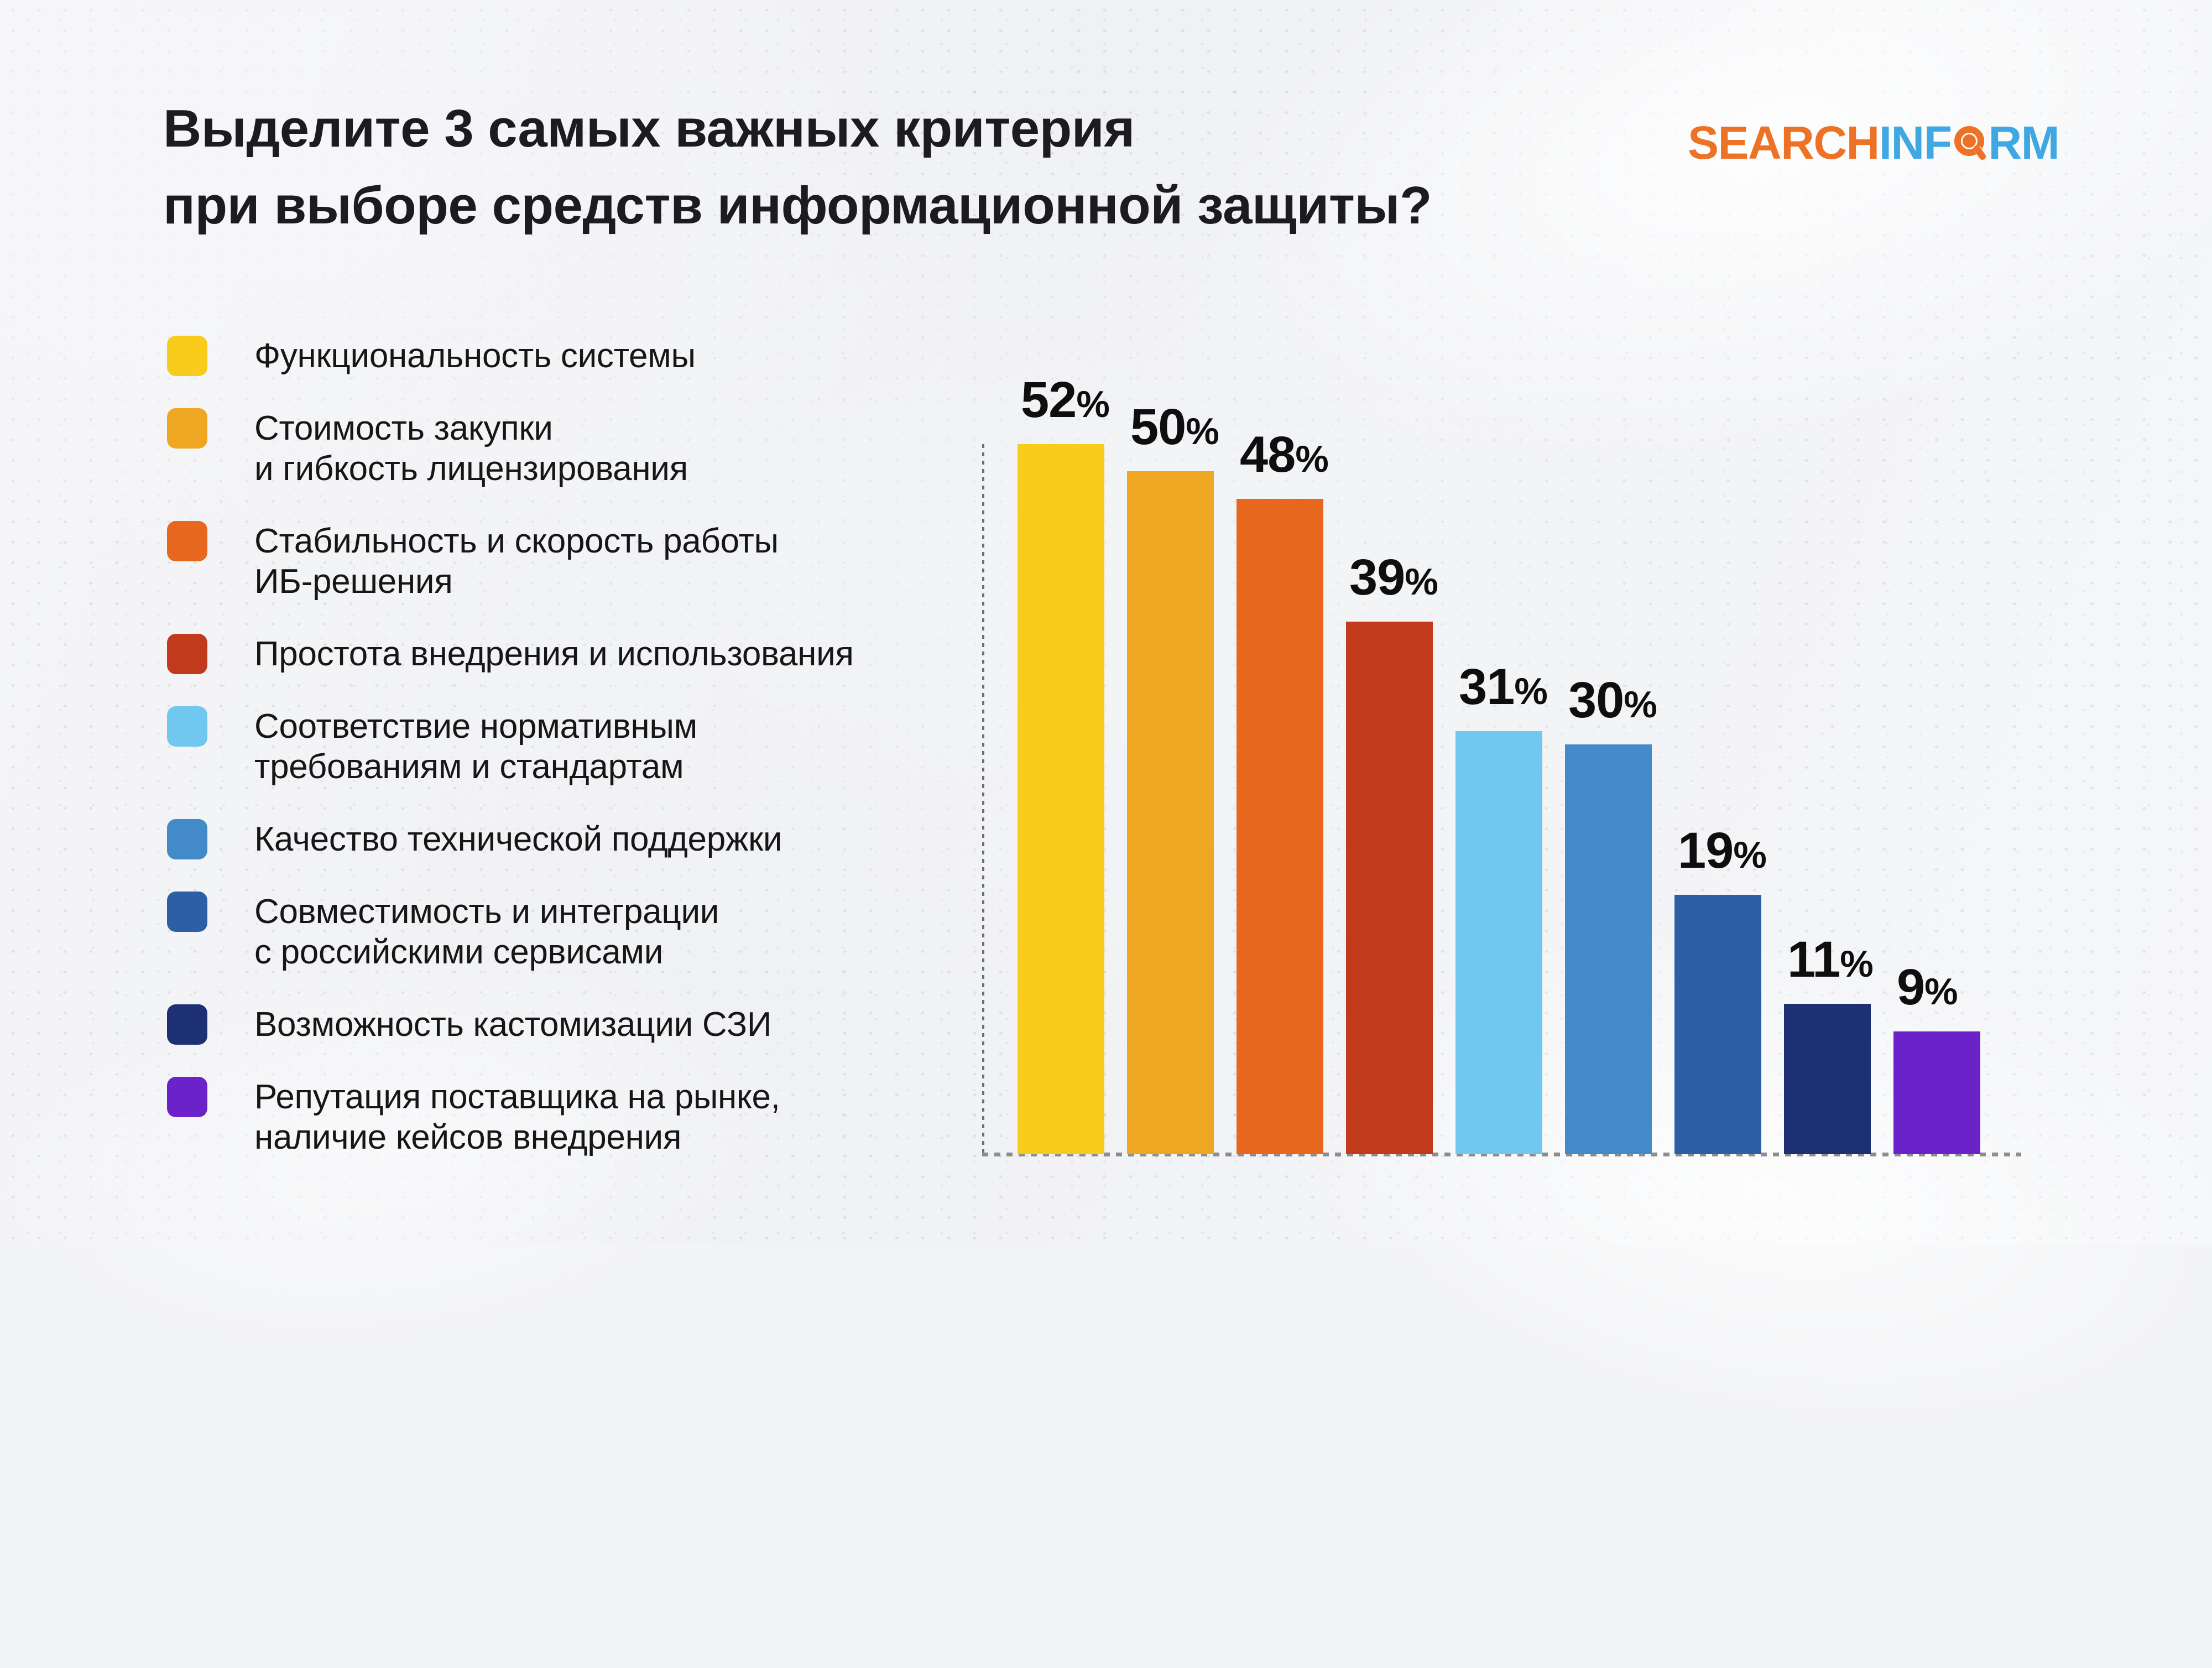  Describe the element at coordinates (1503, 687) in the screenshot. I see `bar-value-label-4: 31%` at that location.